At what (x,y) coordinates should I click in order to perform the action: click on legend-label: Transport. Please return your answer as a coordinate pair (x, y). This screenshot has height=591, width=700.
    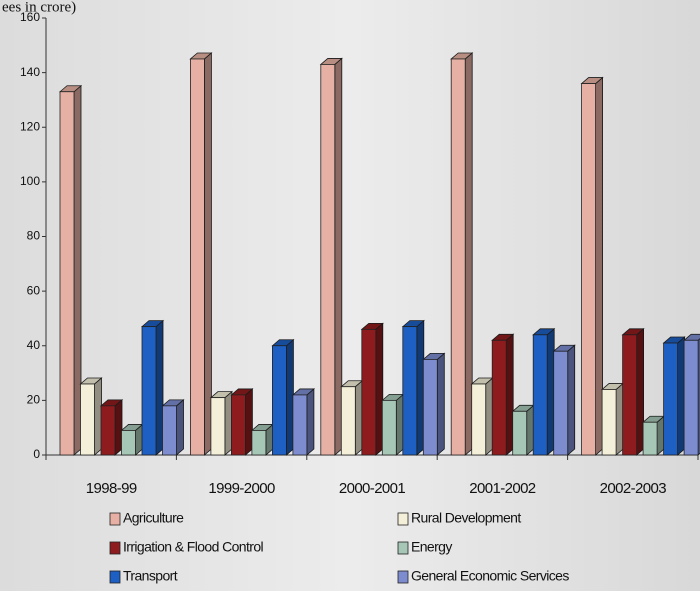
    Looking at the image, I should click on (150, 576).